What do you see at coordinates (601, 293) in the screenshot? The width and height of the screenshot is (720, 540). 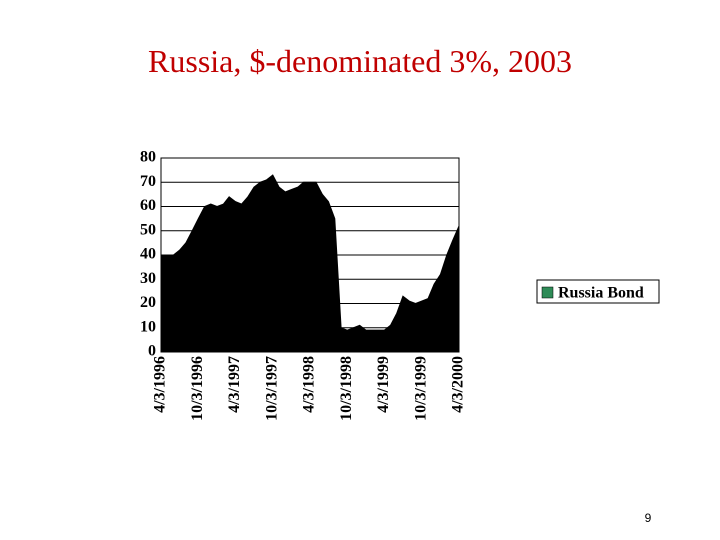 I see `legend-label: Russia Bond` at bounding box center [601, 293].